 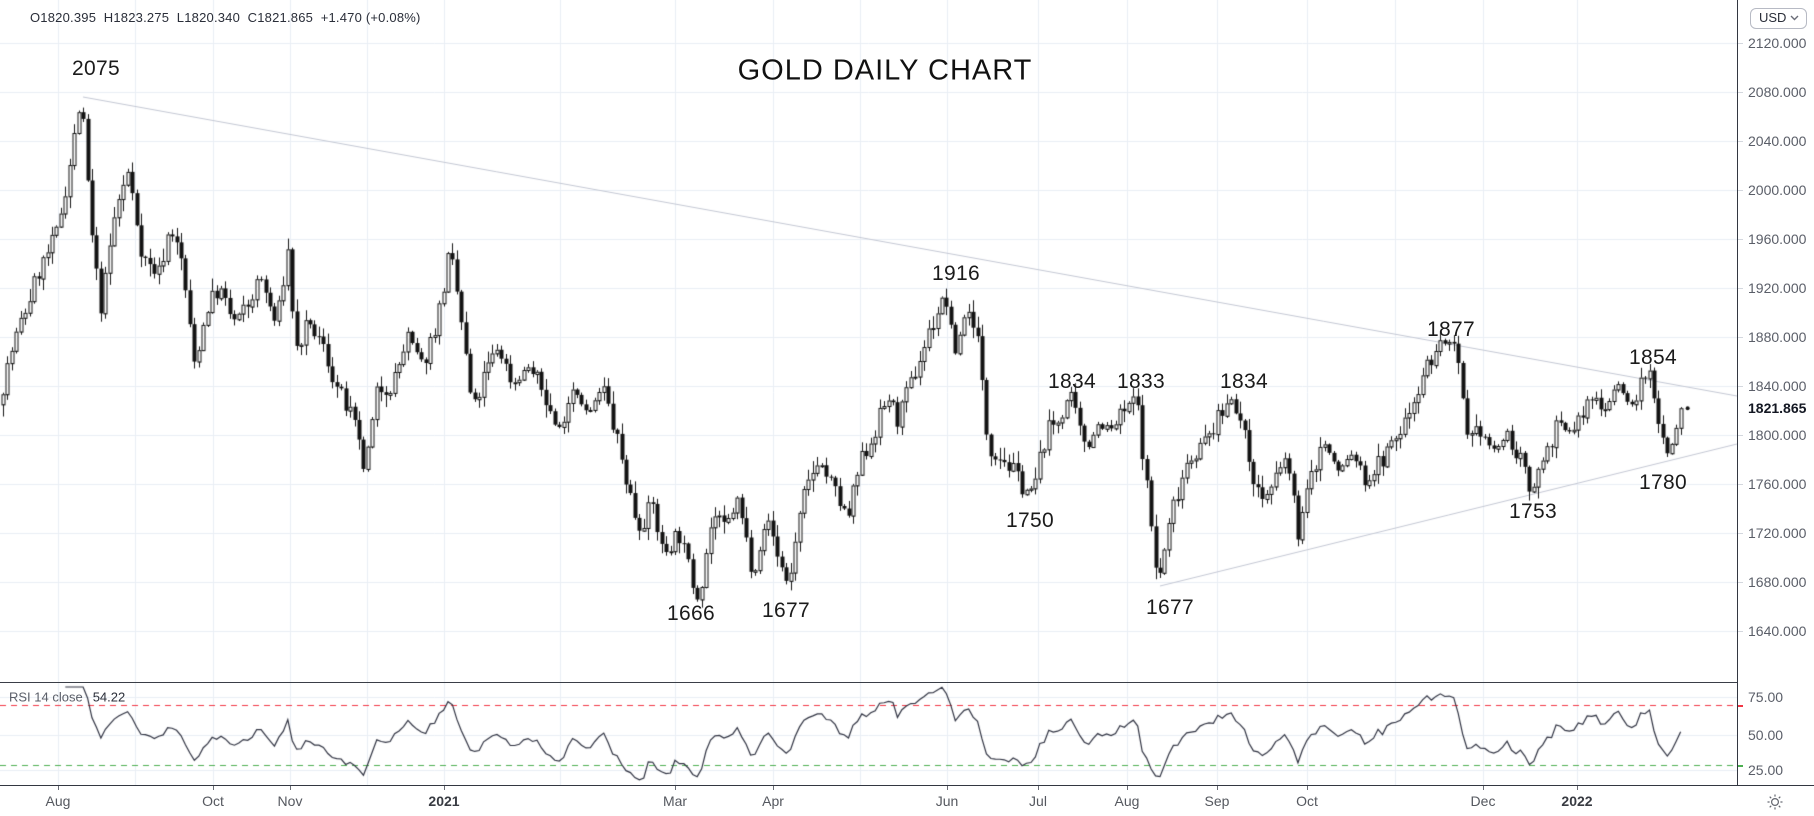 What do you see at coordinates (1777, 484) in the screenshot?
I see `price-axis-label: 1760.000` at bounding box center [1777, 484].